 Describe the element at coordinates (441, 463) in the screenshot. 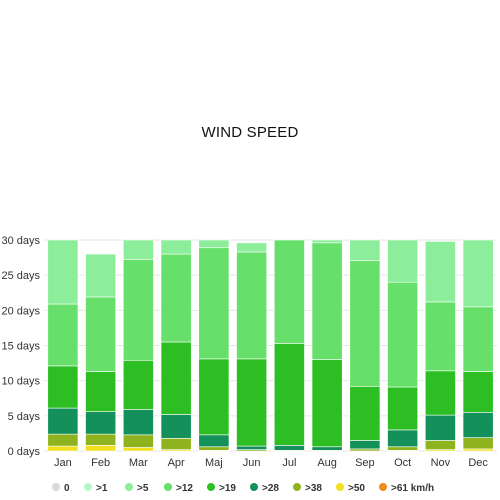

I see `x-tick-label: Nov` at that location.